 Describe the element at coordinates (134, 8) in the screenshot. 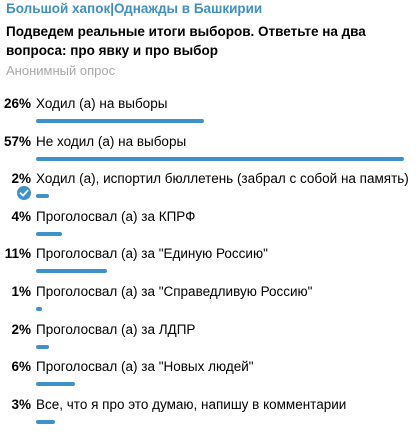

I see `channel-name: Большой хапок|Однажды в Башкирии` at that location.